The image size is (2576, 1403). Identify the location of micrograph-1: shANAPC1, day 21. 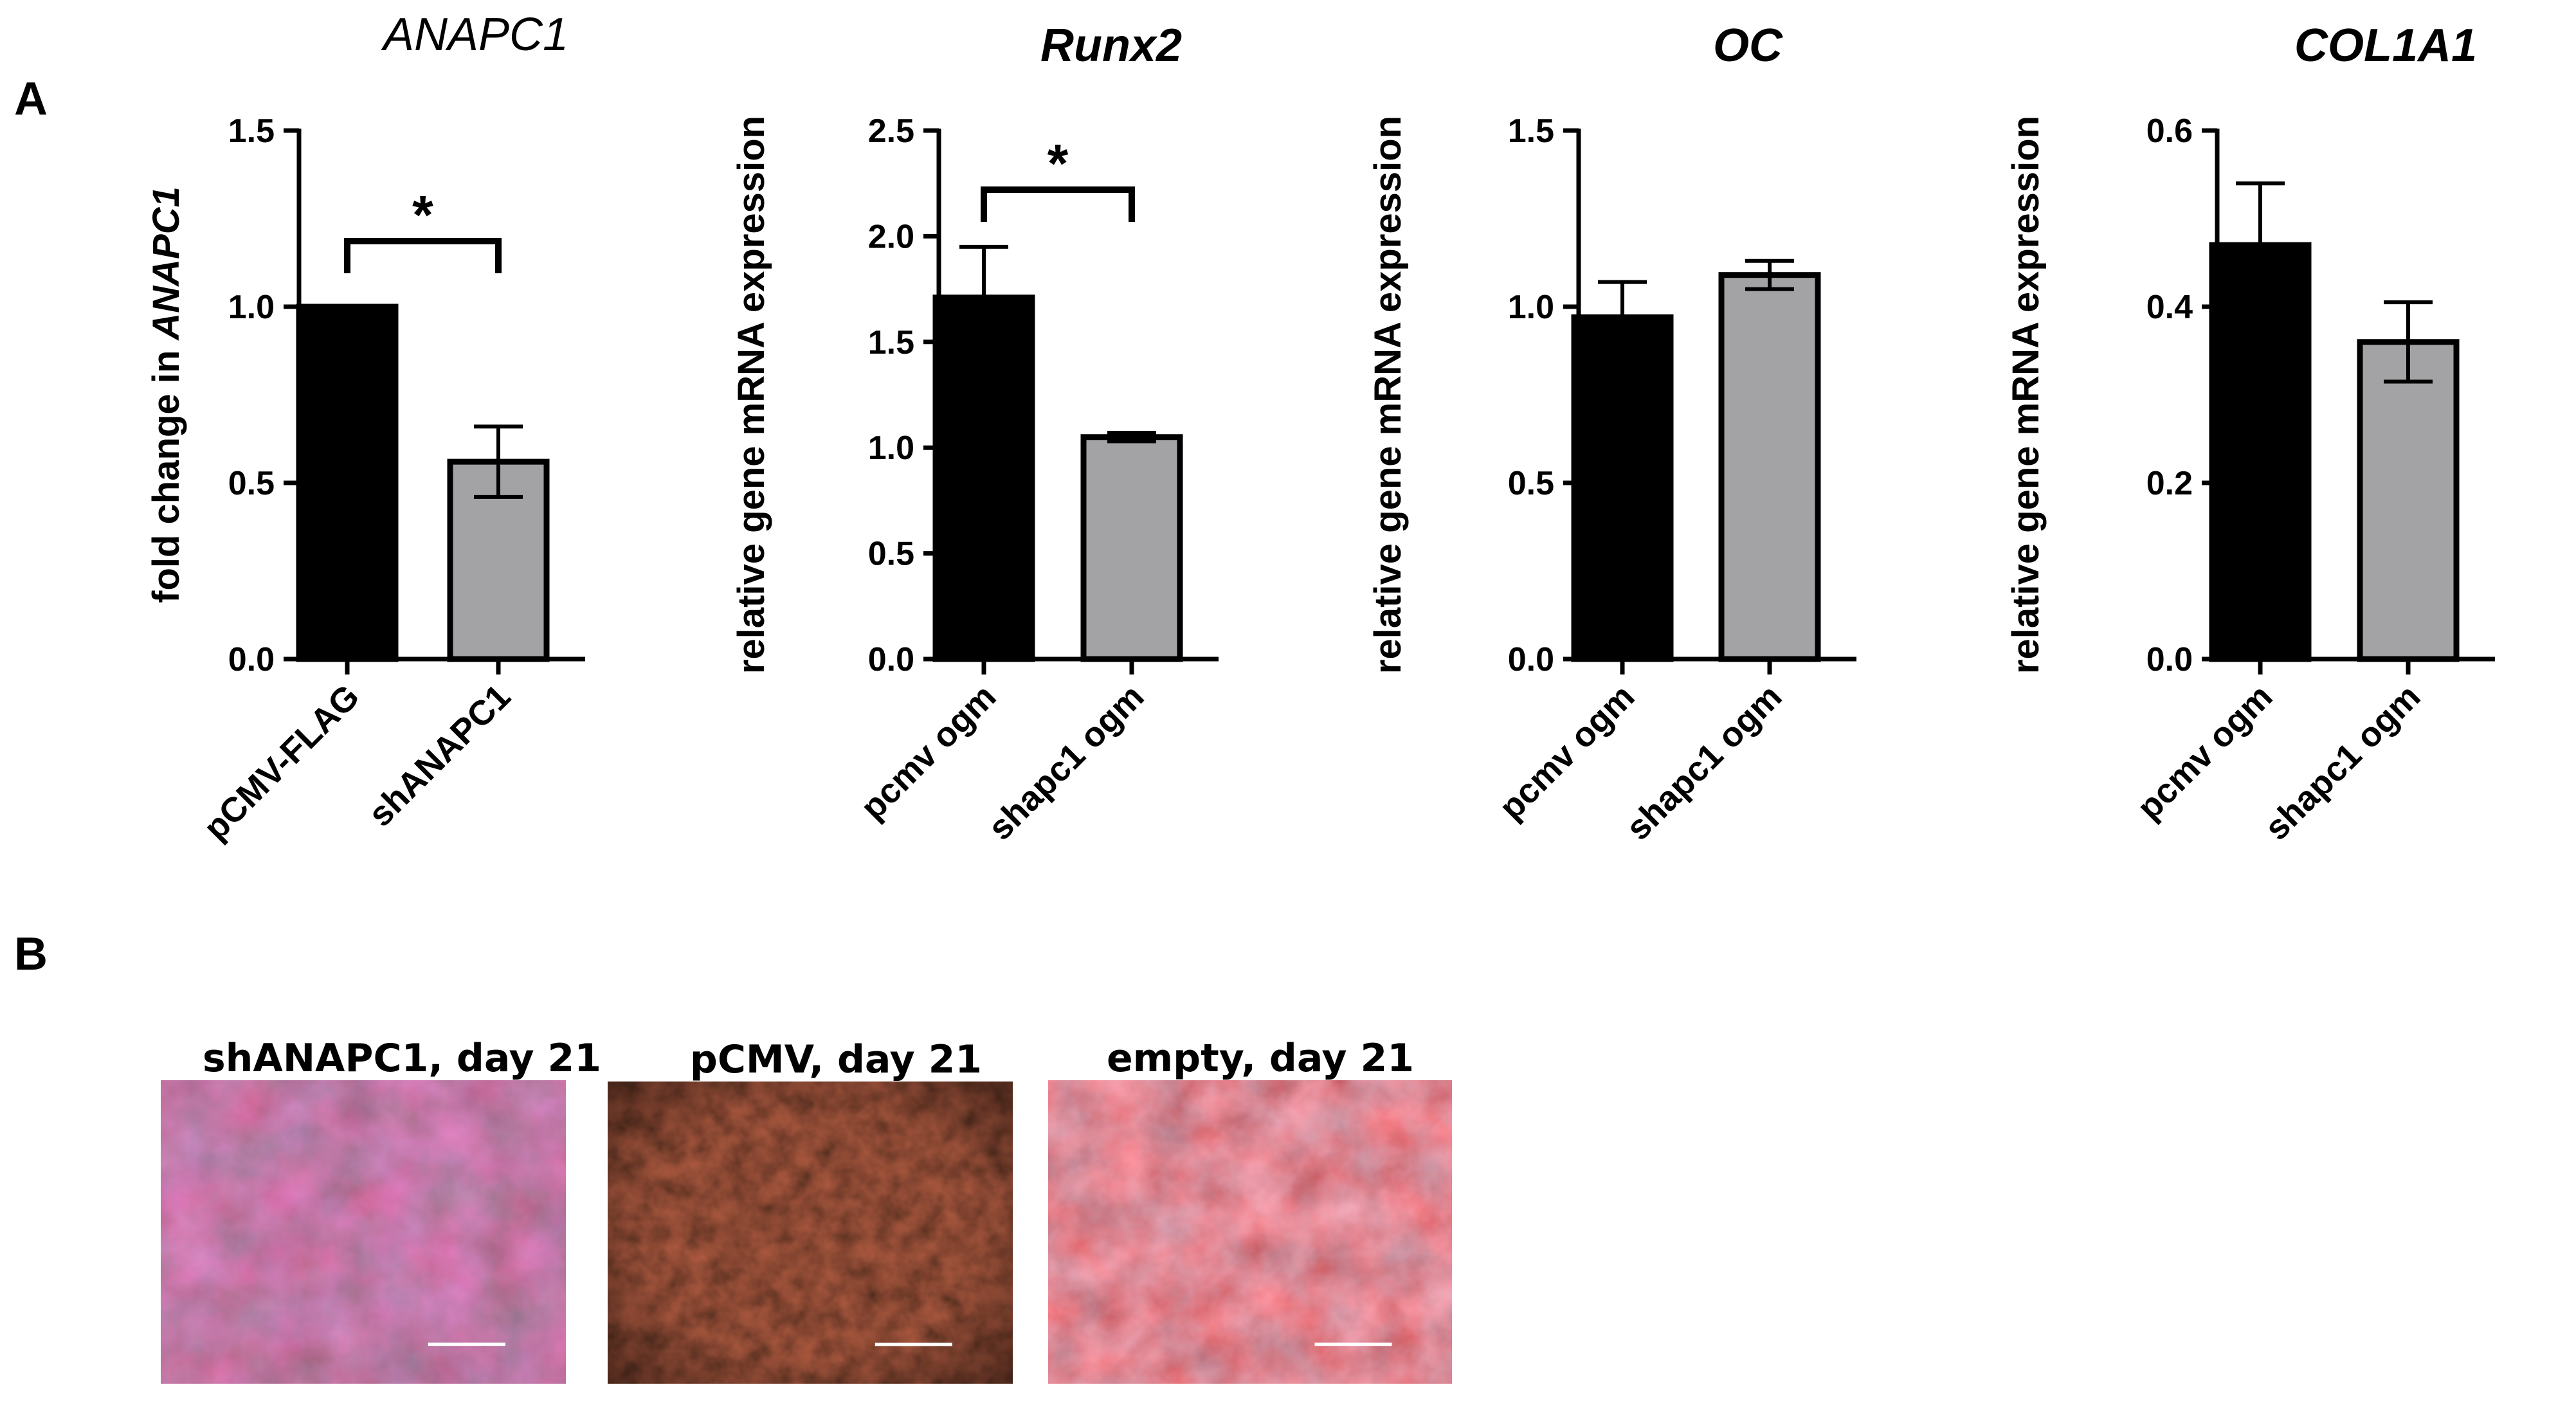
(381, 1210).